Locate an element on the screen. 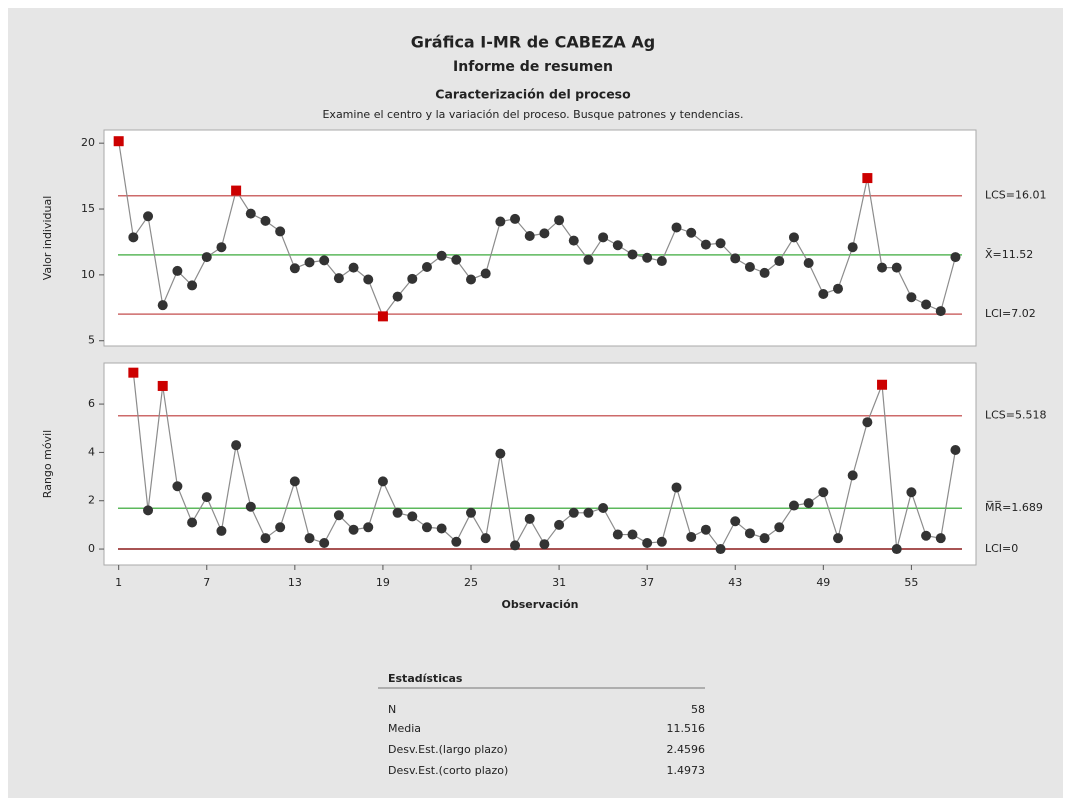  y-tick-label: 20 is located at coordinates (88, 142).